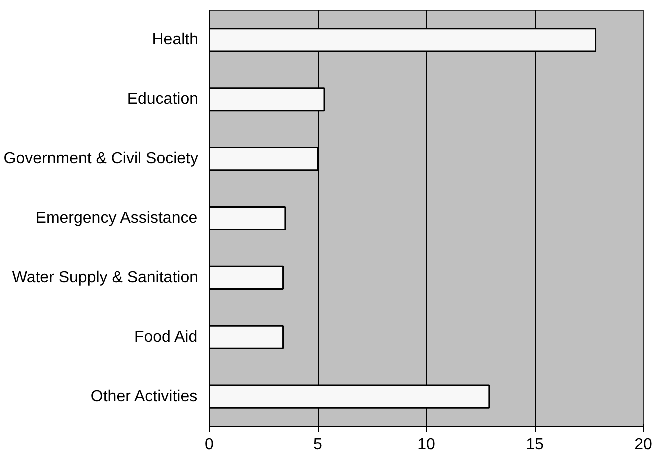 The height and width of the screenshot is (452, 657). I want to click on y-tick-label: Food Aid, so click(166, 337).